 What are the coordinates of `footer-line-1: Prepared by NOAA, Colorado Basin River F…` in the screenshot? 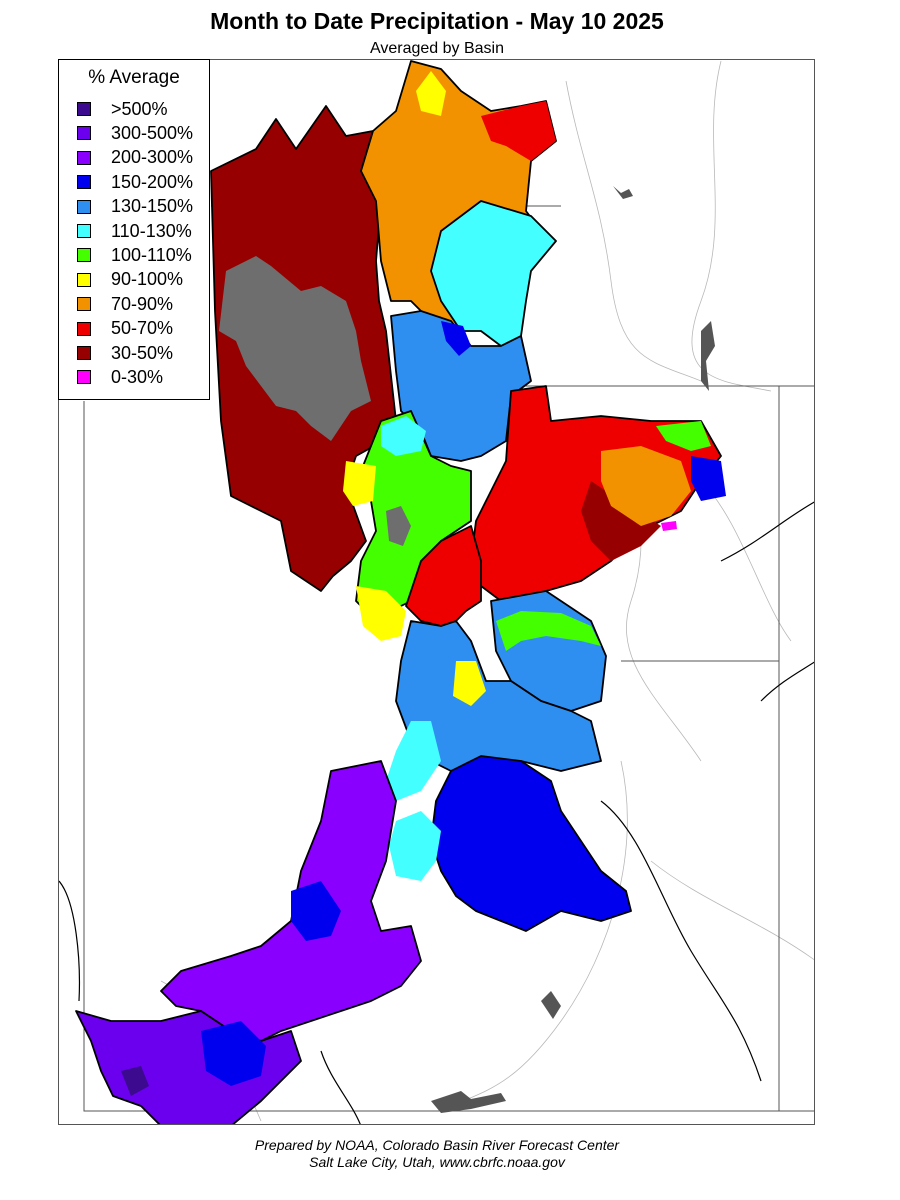 It's located at (437, 1145).